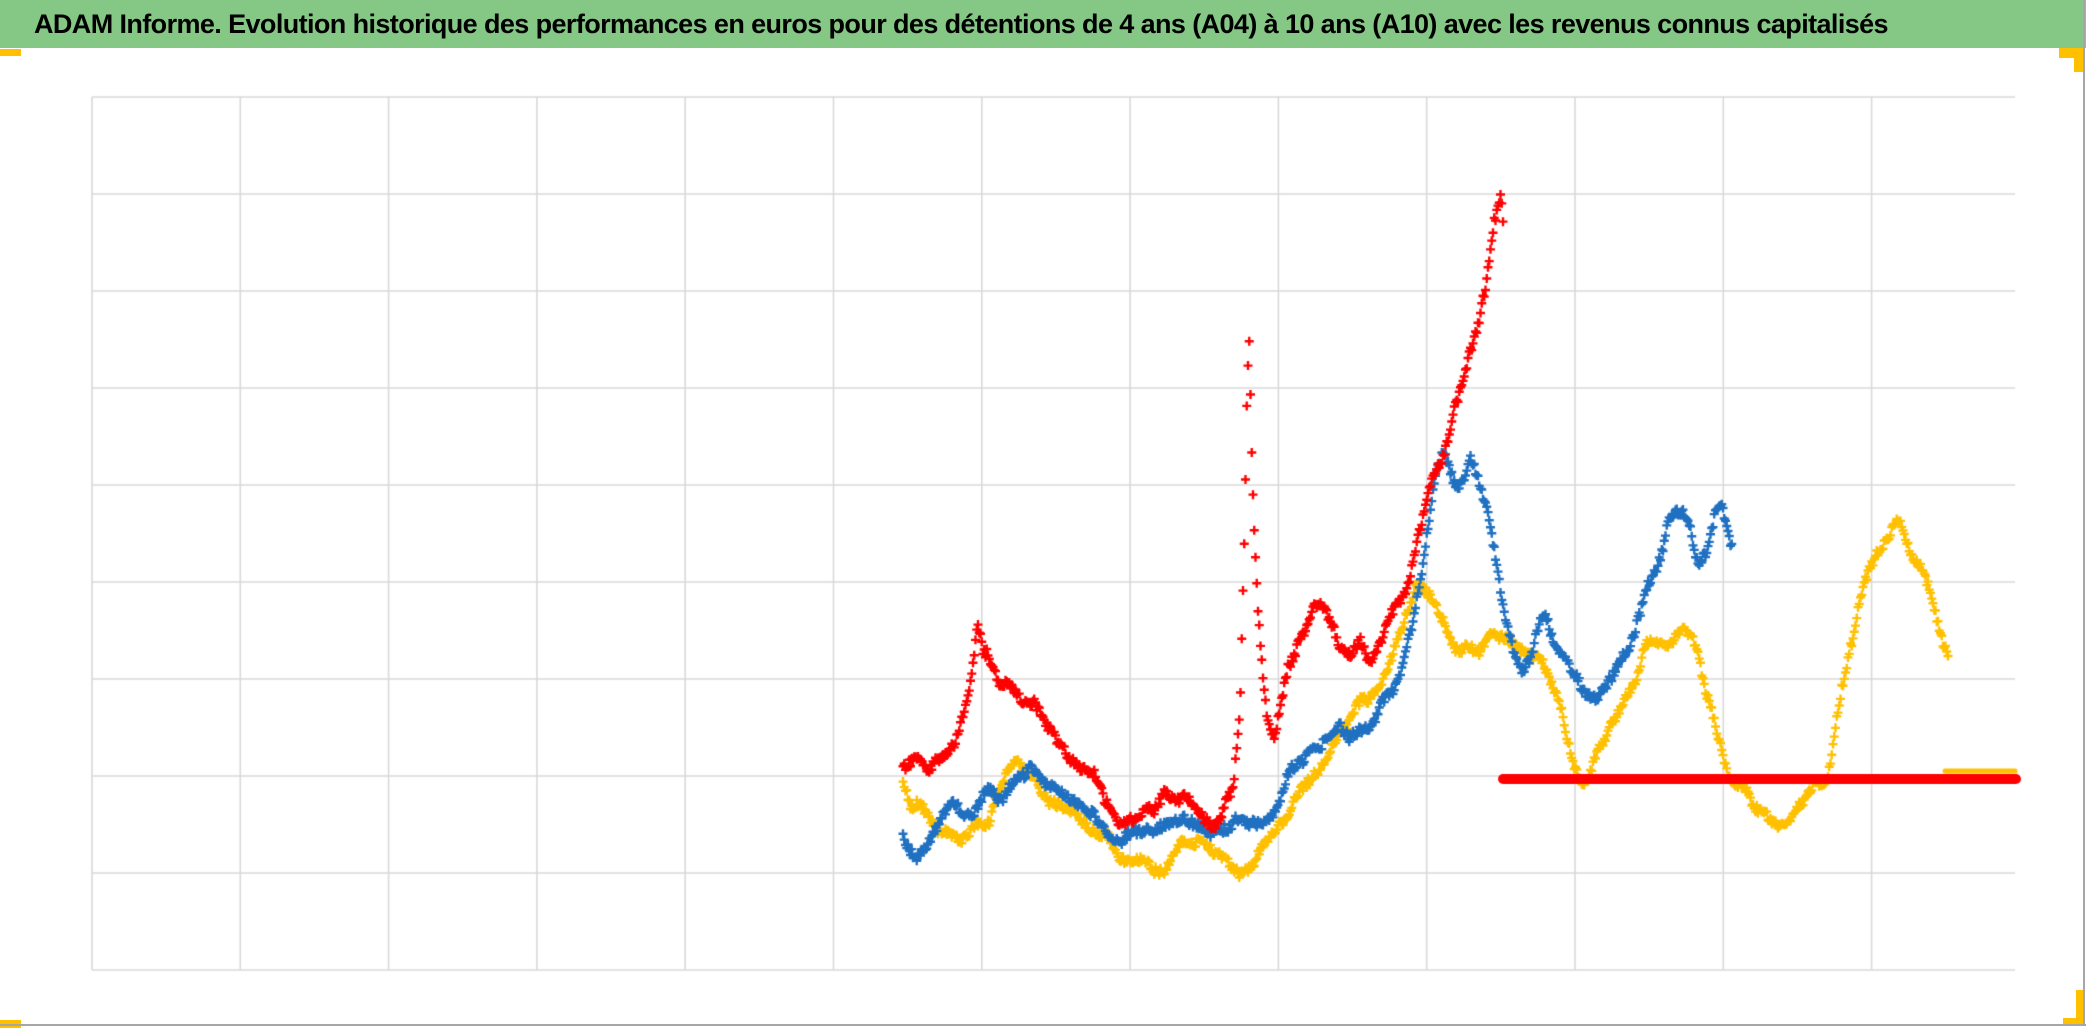 This screenshot has width=2086, height=1031. I want to click on corner-accent-bottom-right, so click(2073, 1022).